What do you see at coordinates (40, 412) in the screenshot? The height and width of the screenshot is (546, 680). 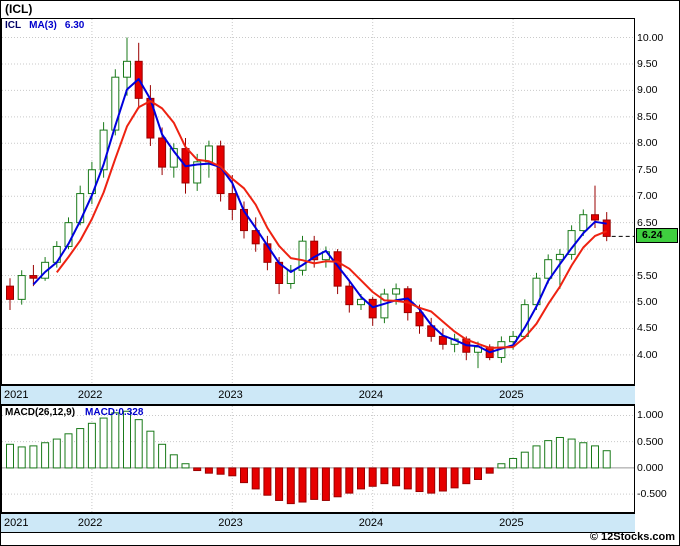 I see `macd-indicator-label: MACD(26,12,9)` at bounding box center [40, 412].